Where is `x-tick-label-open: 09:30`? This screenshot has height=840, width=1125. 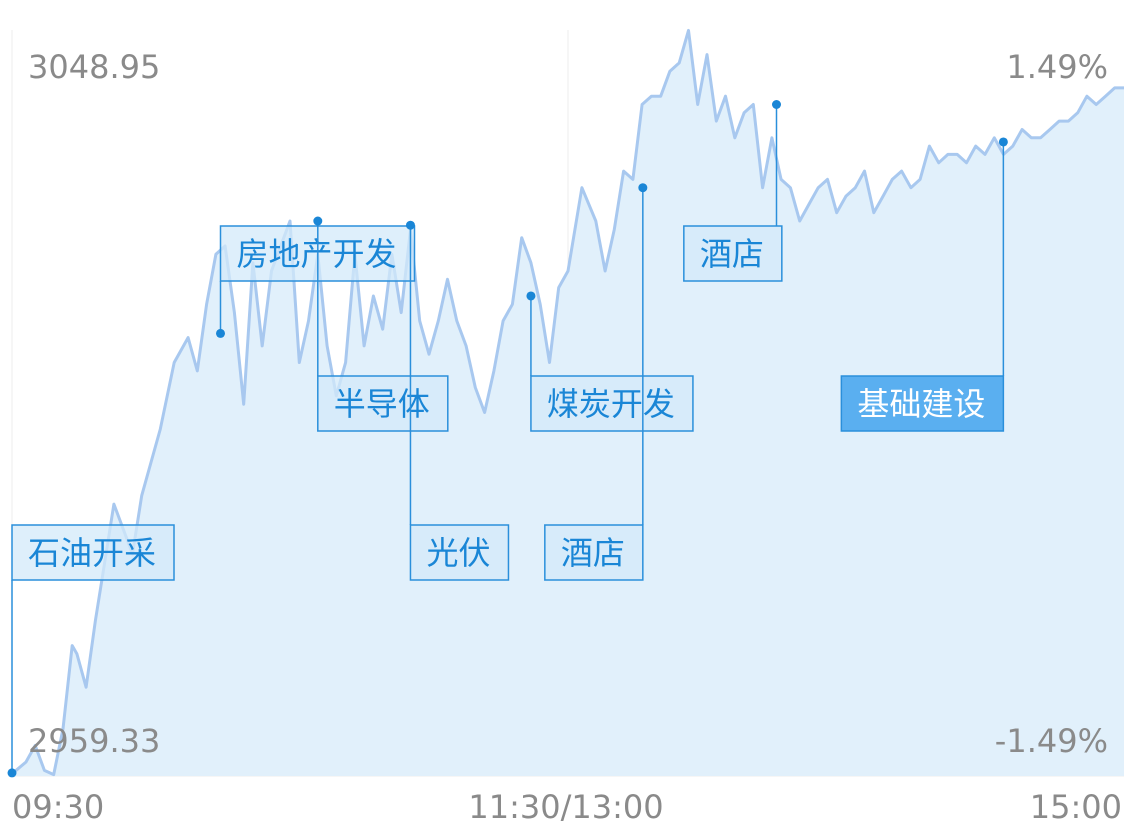
x-tick-label-open: 09:30 is located at coordinates (58, 807).